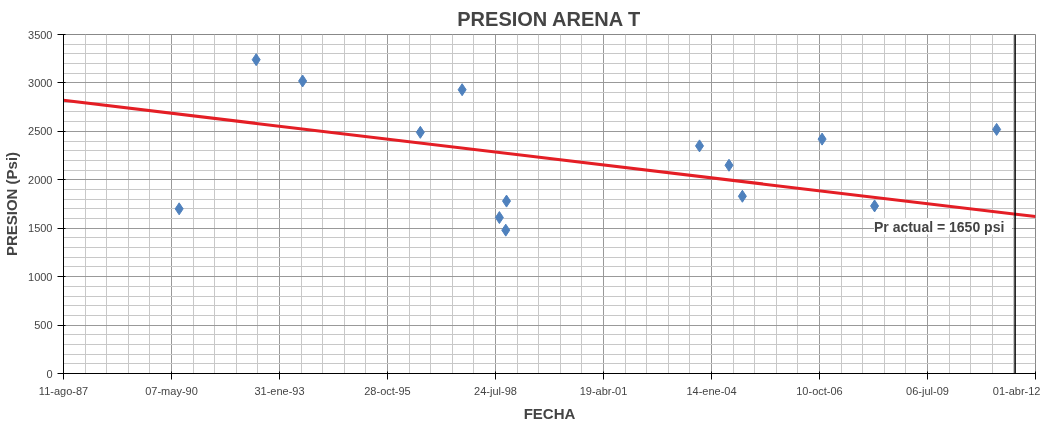  Describe the element at coordinates (819, 390) in the screenshot. I see `x-tick-label: 10-oct-06` at that location.